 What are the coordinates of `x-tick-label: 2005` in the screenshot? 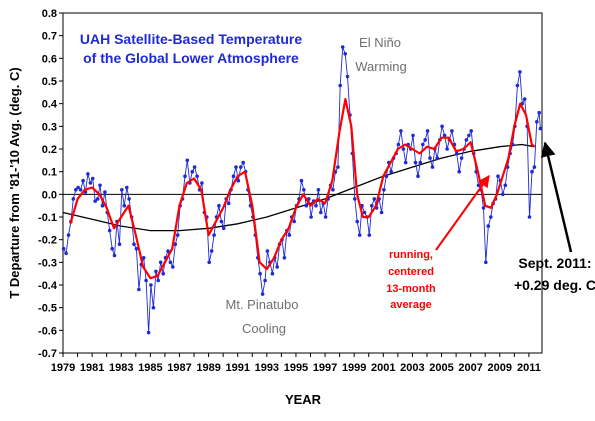 It's located at (441, 368).